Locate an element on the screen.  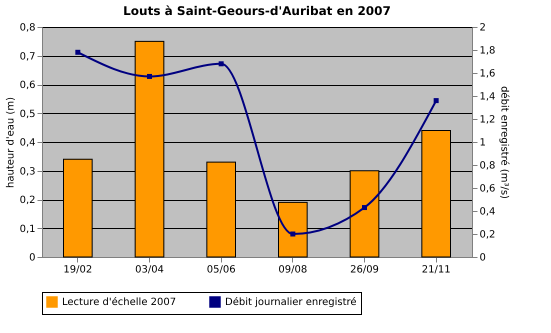
y-axis-title: hauteur d'eau (m) is located at coordinates (11, 142).